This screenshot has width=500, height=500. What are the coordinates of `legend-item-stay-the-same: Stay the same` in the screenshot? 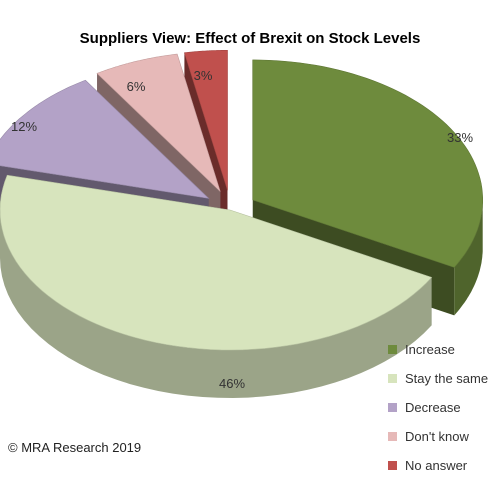 It's located at (438, 378).